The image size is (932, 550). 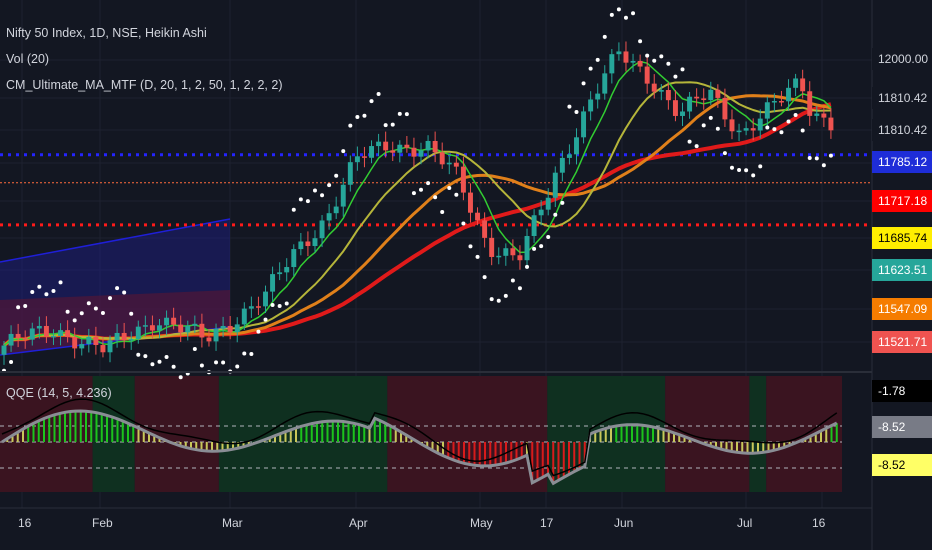 I want to click on time-tick-label: Feb, so click(x=102, y=523).